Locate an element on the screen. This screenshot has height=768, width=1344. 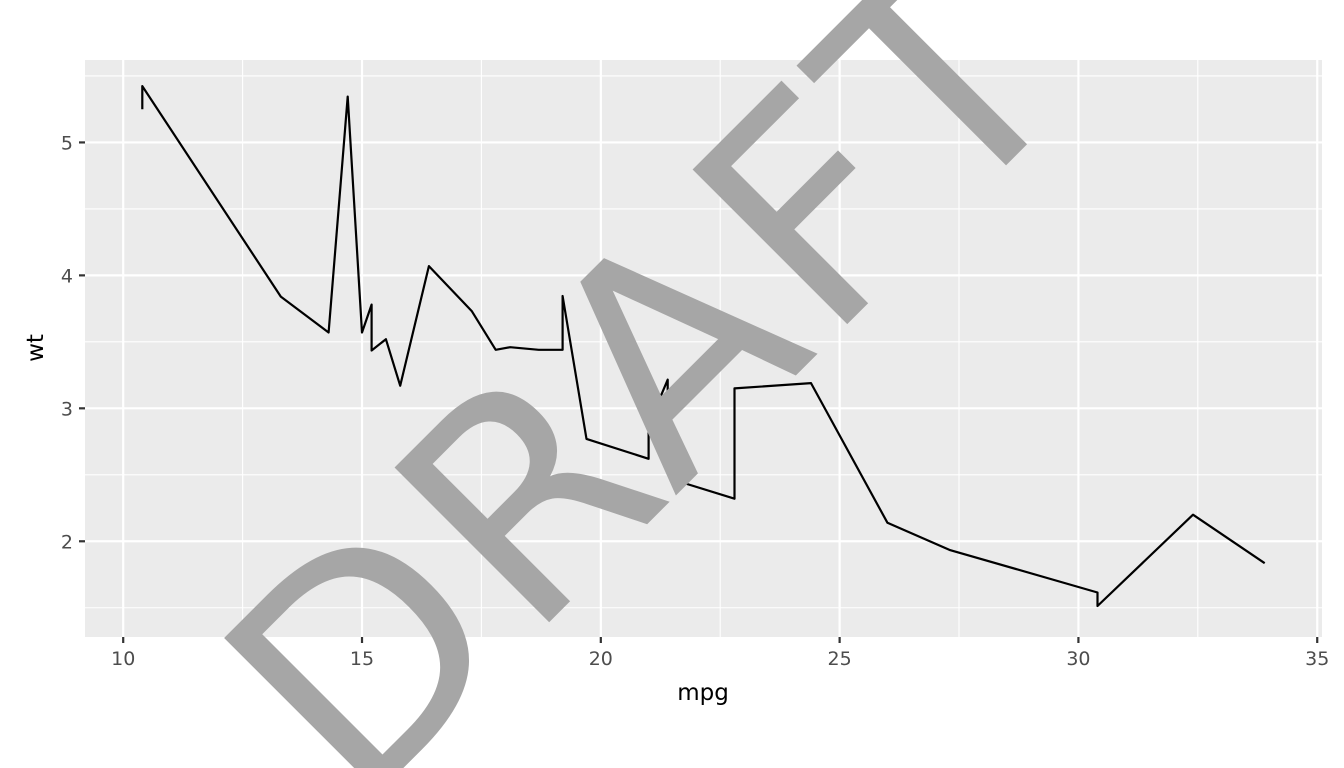
x-tick-label: 20 is located at coordinates (601, 659).